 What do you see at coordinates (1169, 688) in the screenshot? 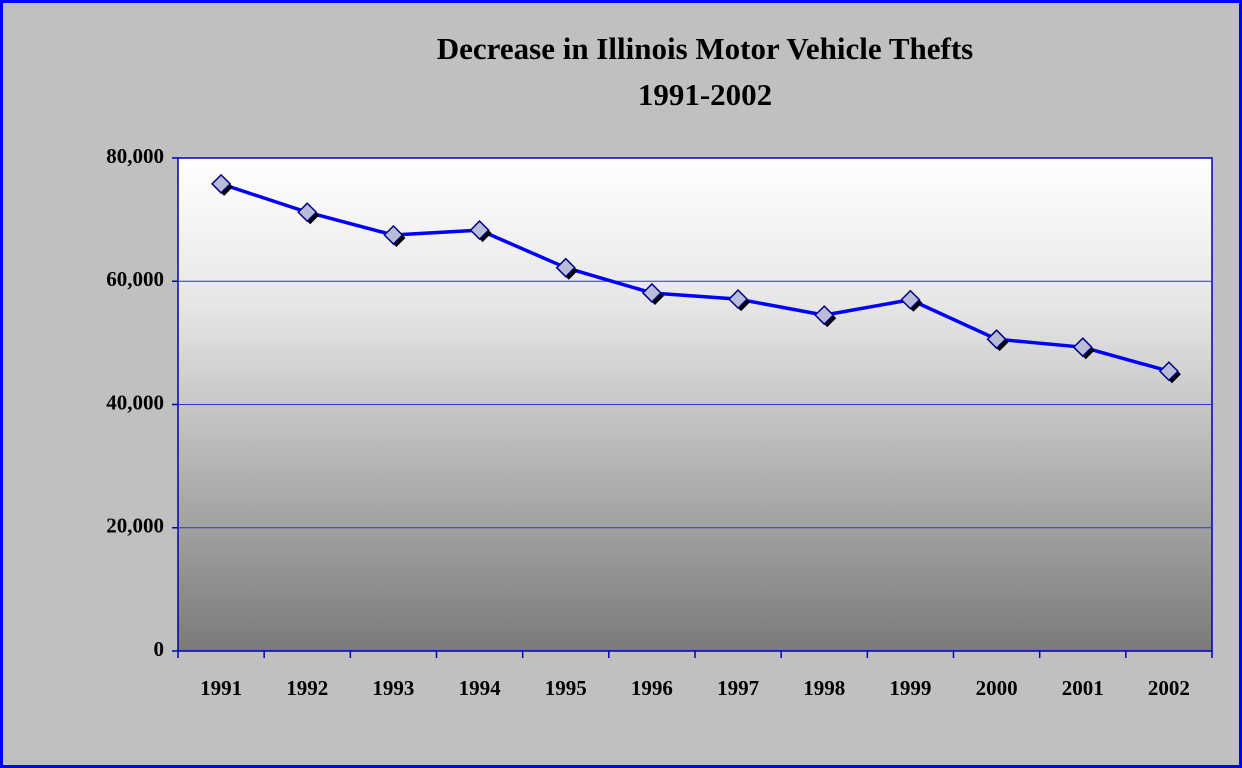
I see `x-tick-label: 2002` at bounding box center [1169, 688].